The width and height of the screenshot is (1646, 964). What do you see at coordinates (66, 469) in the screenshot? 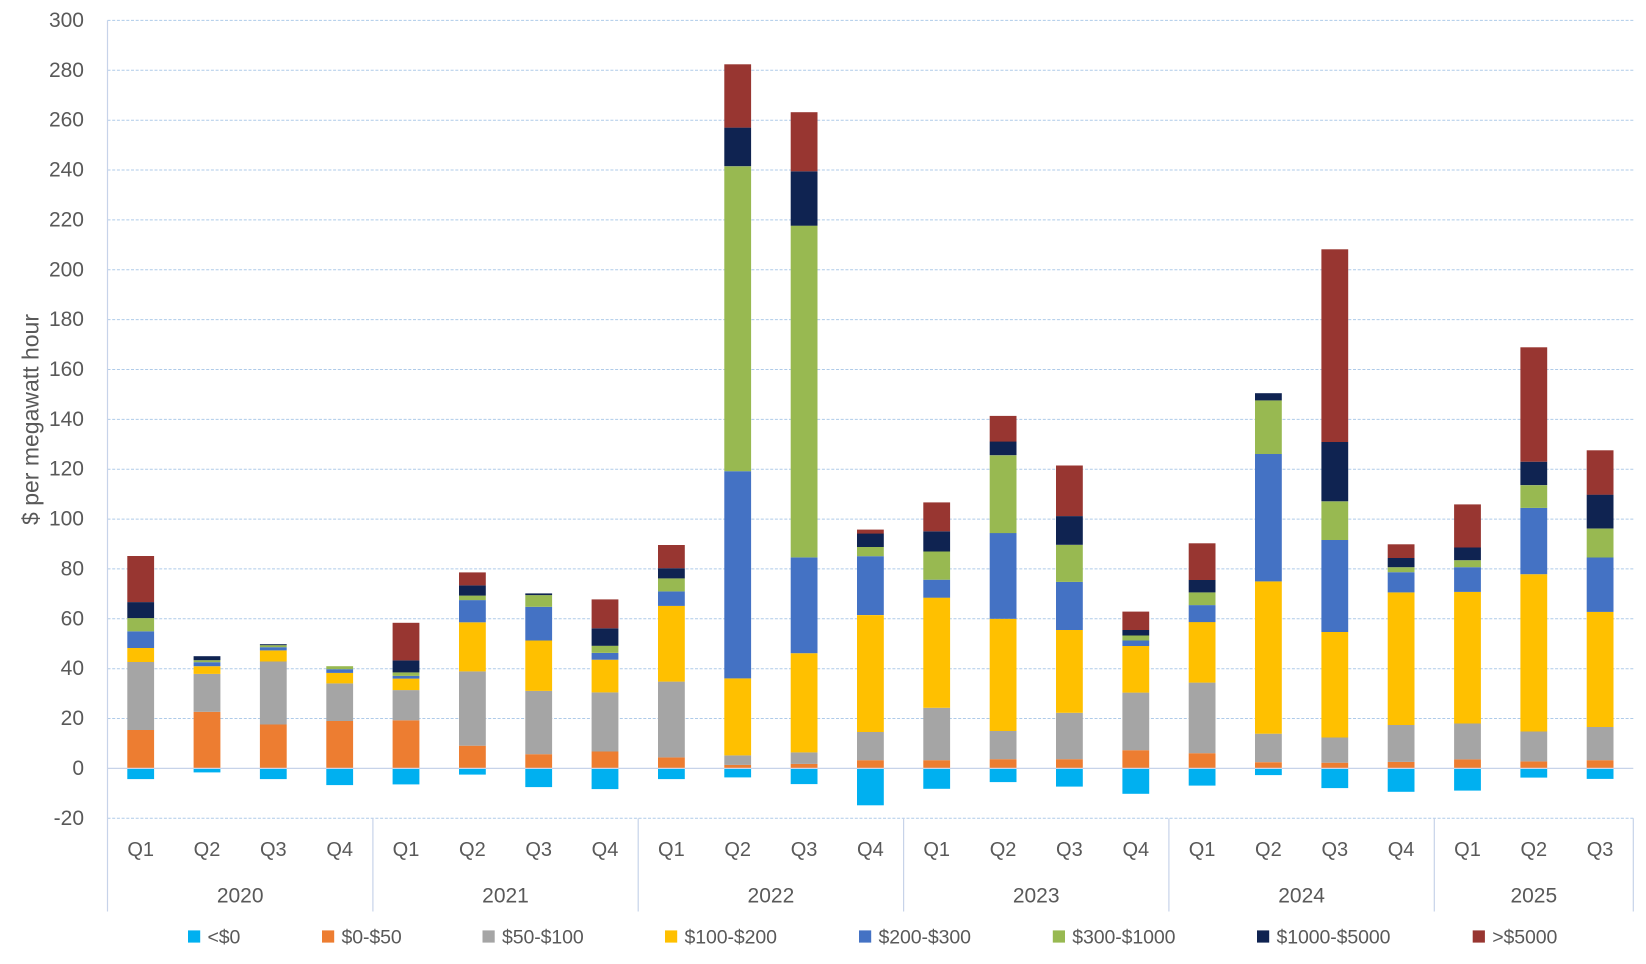
I see `svg-text: 120` at bounding box center [66, 469].